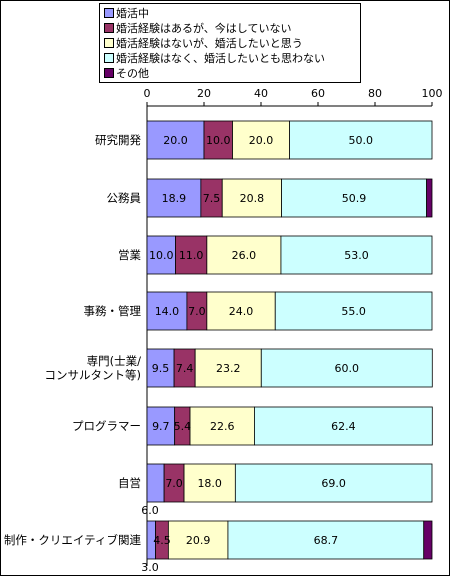  Describe the element at coordinates (124, 198) in the screenshot. I see `category-label: 公務員` at that location.